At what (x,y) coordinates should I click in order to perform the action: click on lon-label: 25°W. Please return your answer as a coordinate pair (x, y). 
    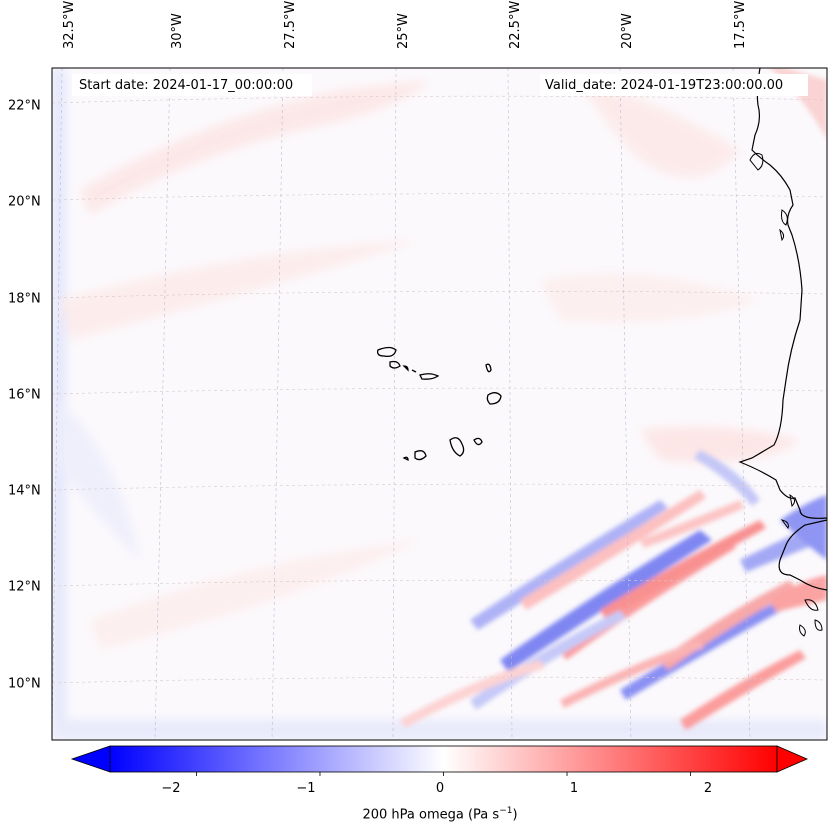
    Looking at the image, I should click on (403, 31).